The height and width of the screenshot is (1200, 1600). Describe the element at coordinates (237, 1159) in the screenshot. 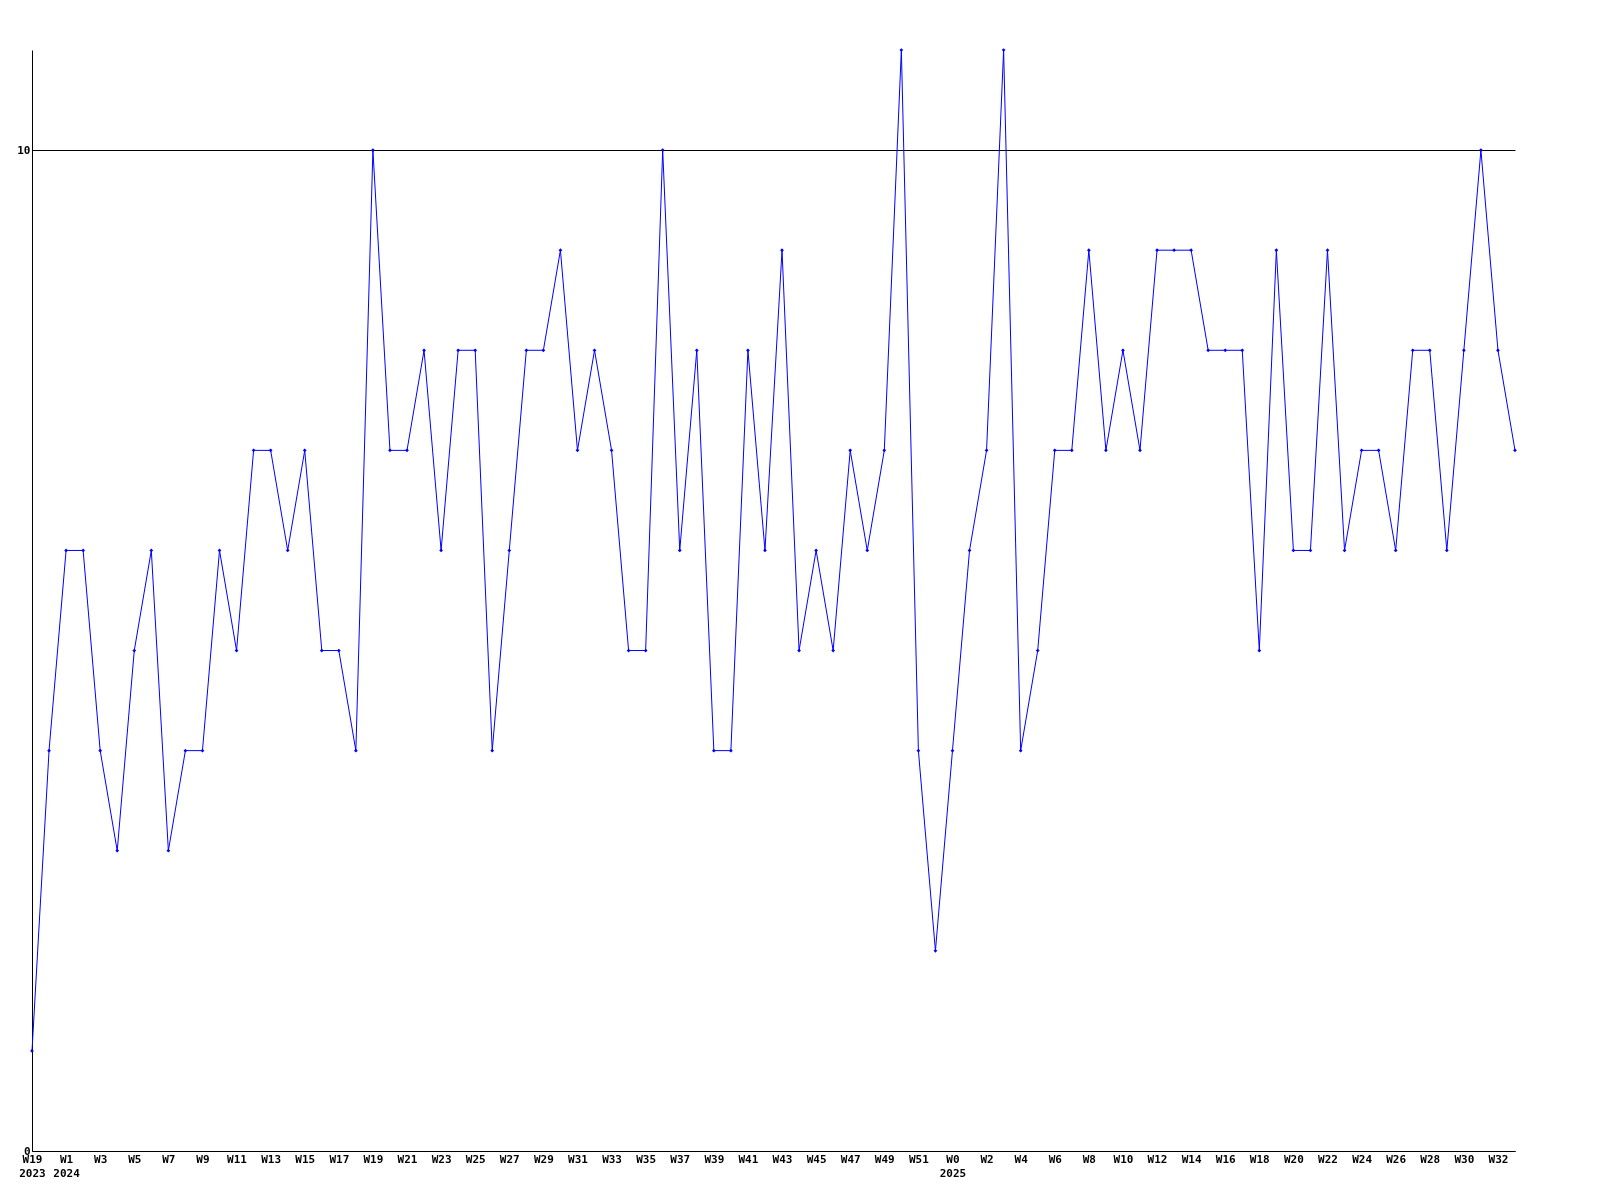

I see `x-tick-label: W11` at that location.